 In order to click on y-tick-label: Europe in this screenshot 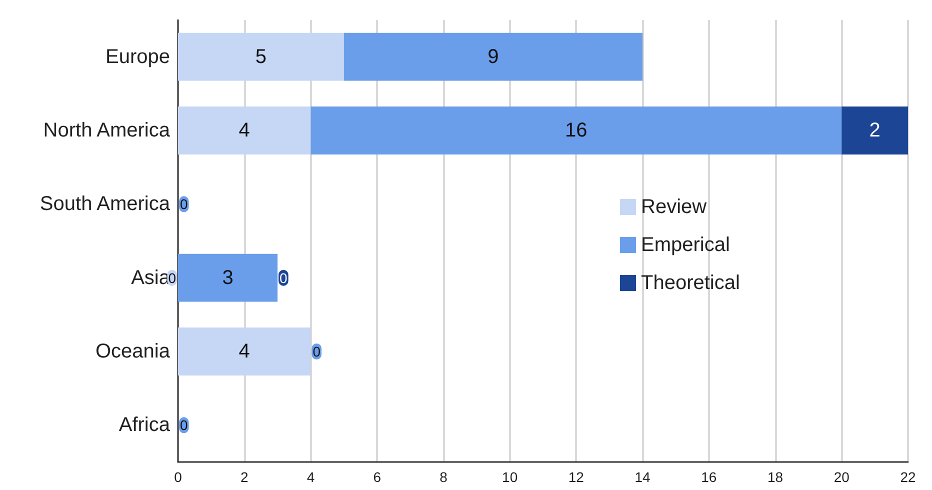, I will do `click(138, 57)`.